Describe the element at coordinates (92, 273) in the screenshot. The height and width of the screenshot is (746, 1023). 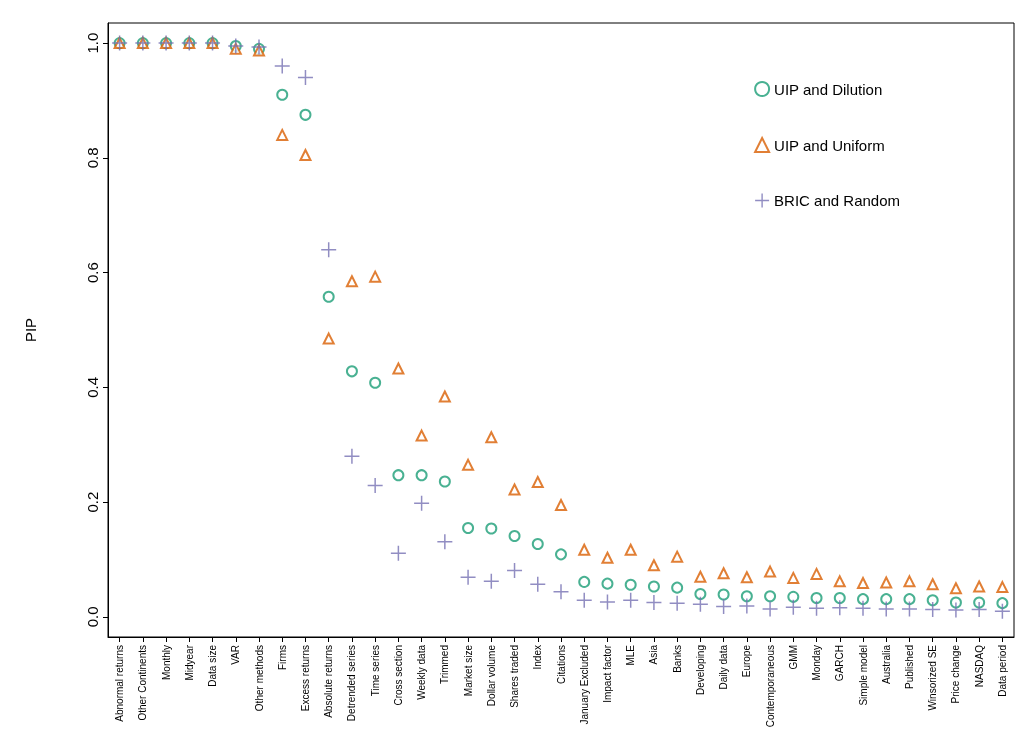
I see `y-tick-label: 0.6` at that location.